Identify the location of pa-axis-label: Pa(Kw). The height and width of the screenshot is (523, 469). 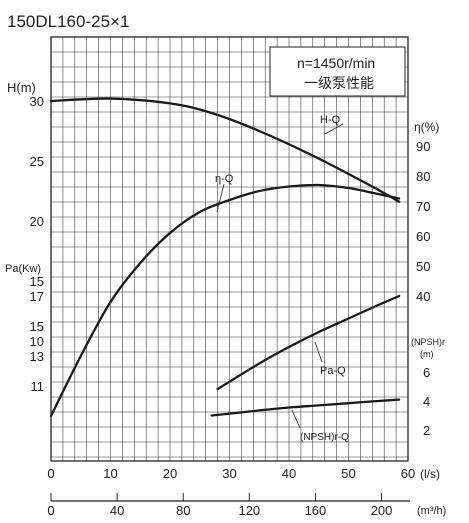
(23, 269).